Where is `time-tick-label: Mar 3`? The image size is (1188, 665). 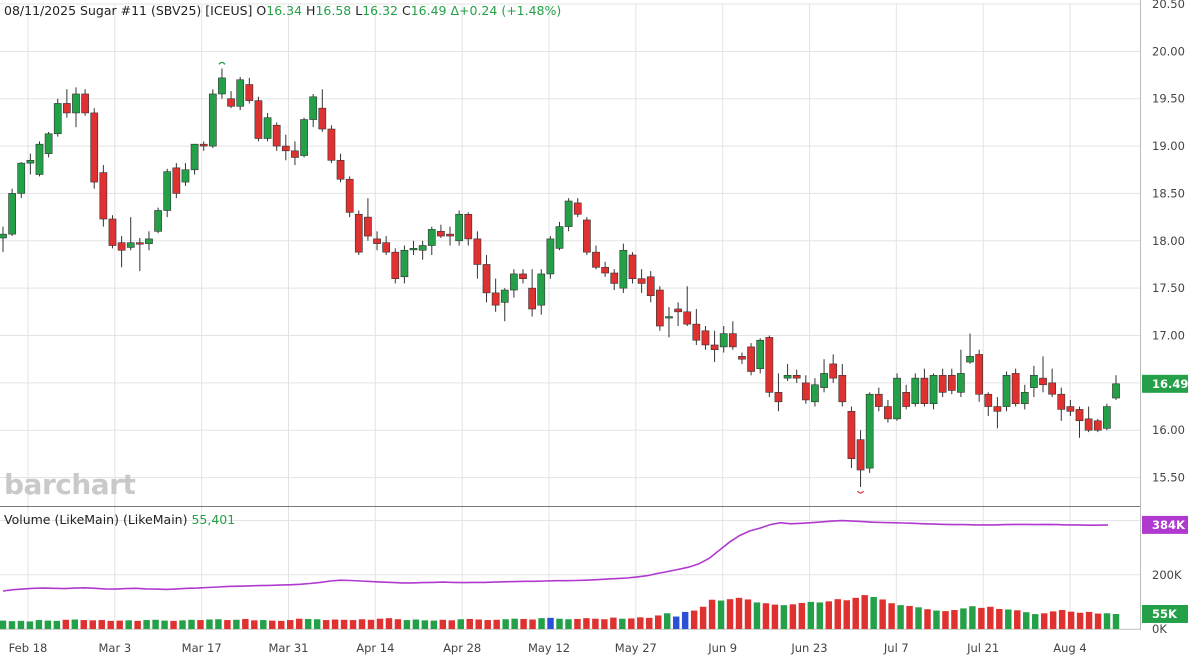
time-tick-label: Mar 3 is located at coordinates (114, 648).